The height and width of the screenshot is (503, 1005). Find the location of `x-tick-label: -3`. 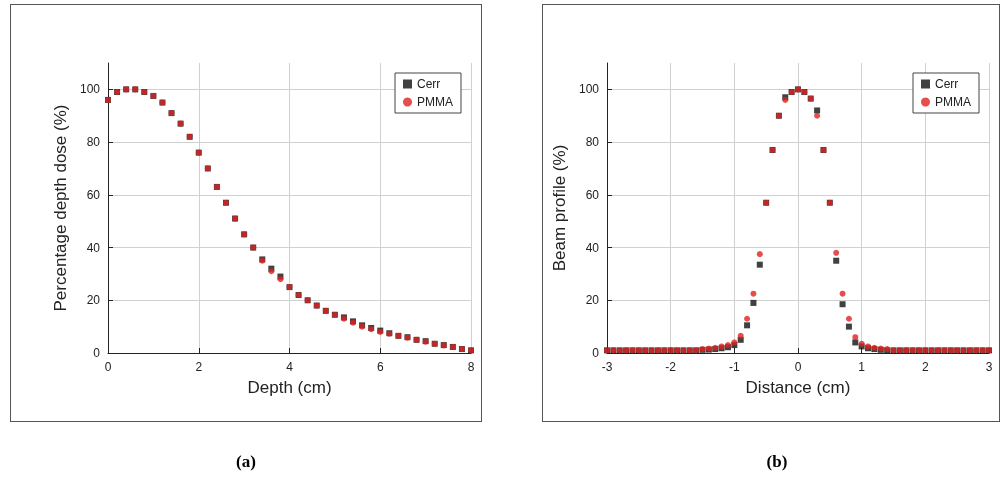

x-tick-label: -3 is located at coordinates (607, 367).